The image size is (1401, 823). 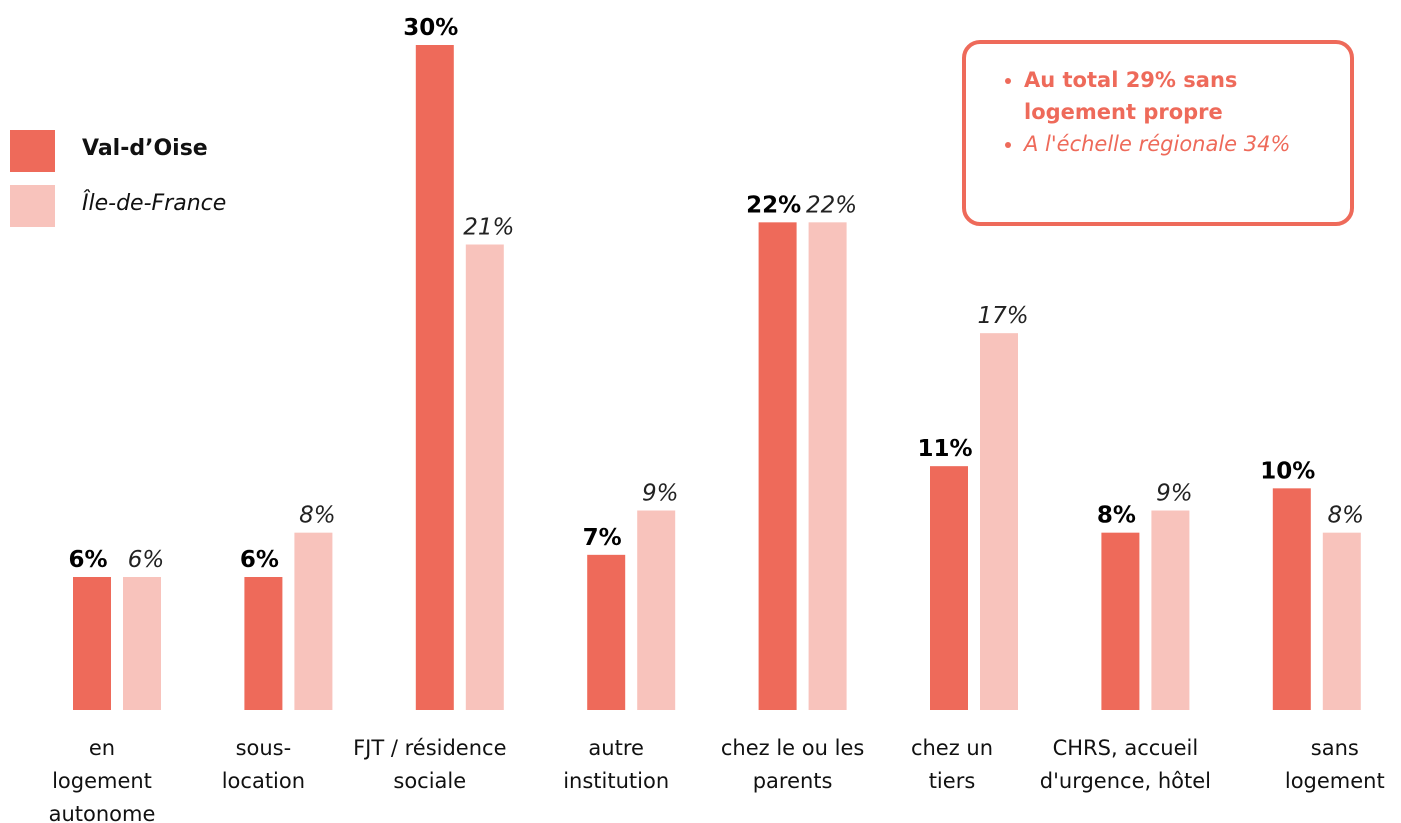 What do you see at coordinates (263, 764) in the screenshot?
I see `x-tick-label: sous-location` at bounding box center [263, 764].